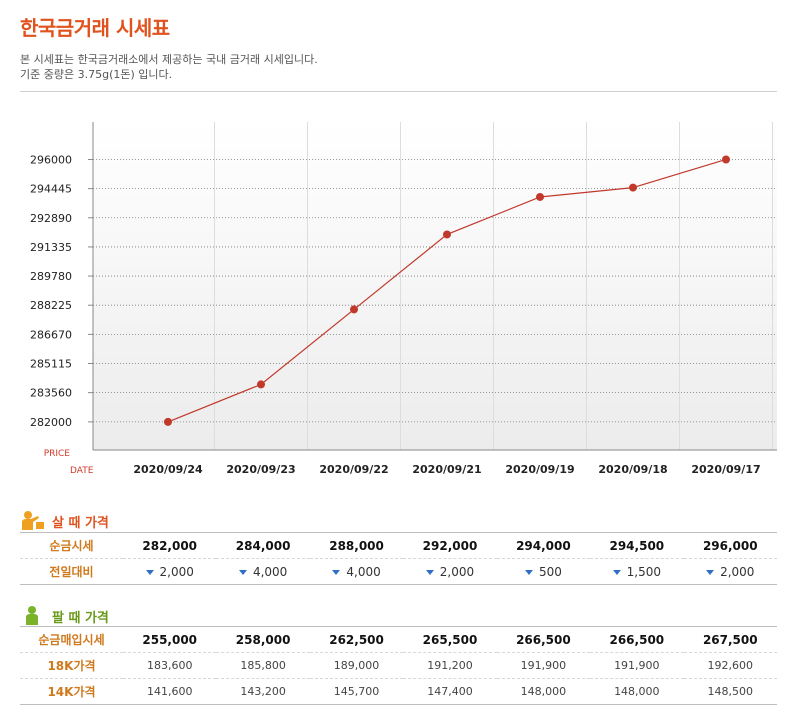 The width and height of the screenshot is (788, 713). What do you see at coordinates (71, 639) in the screenshot?
I see `row-header: 순금매입시세` at bounding box center [71, 639].